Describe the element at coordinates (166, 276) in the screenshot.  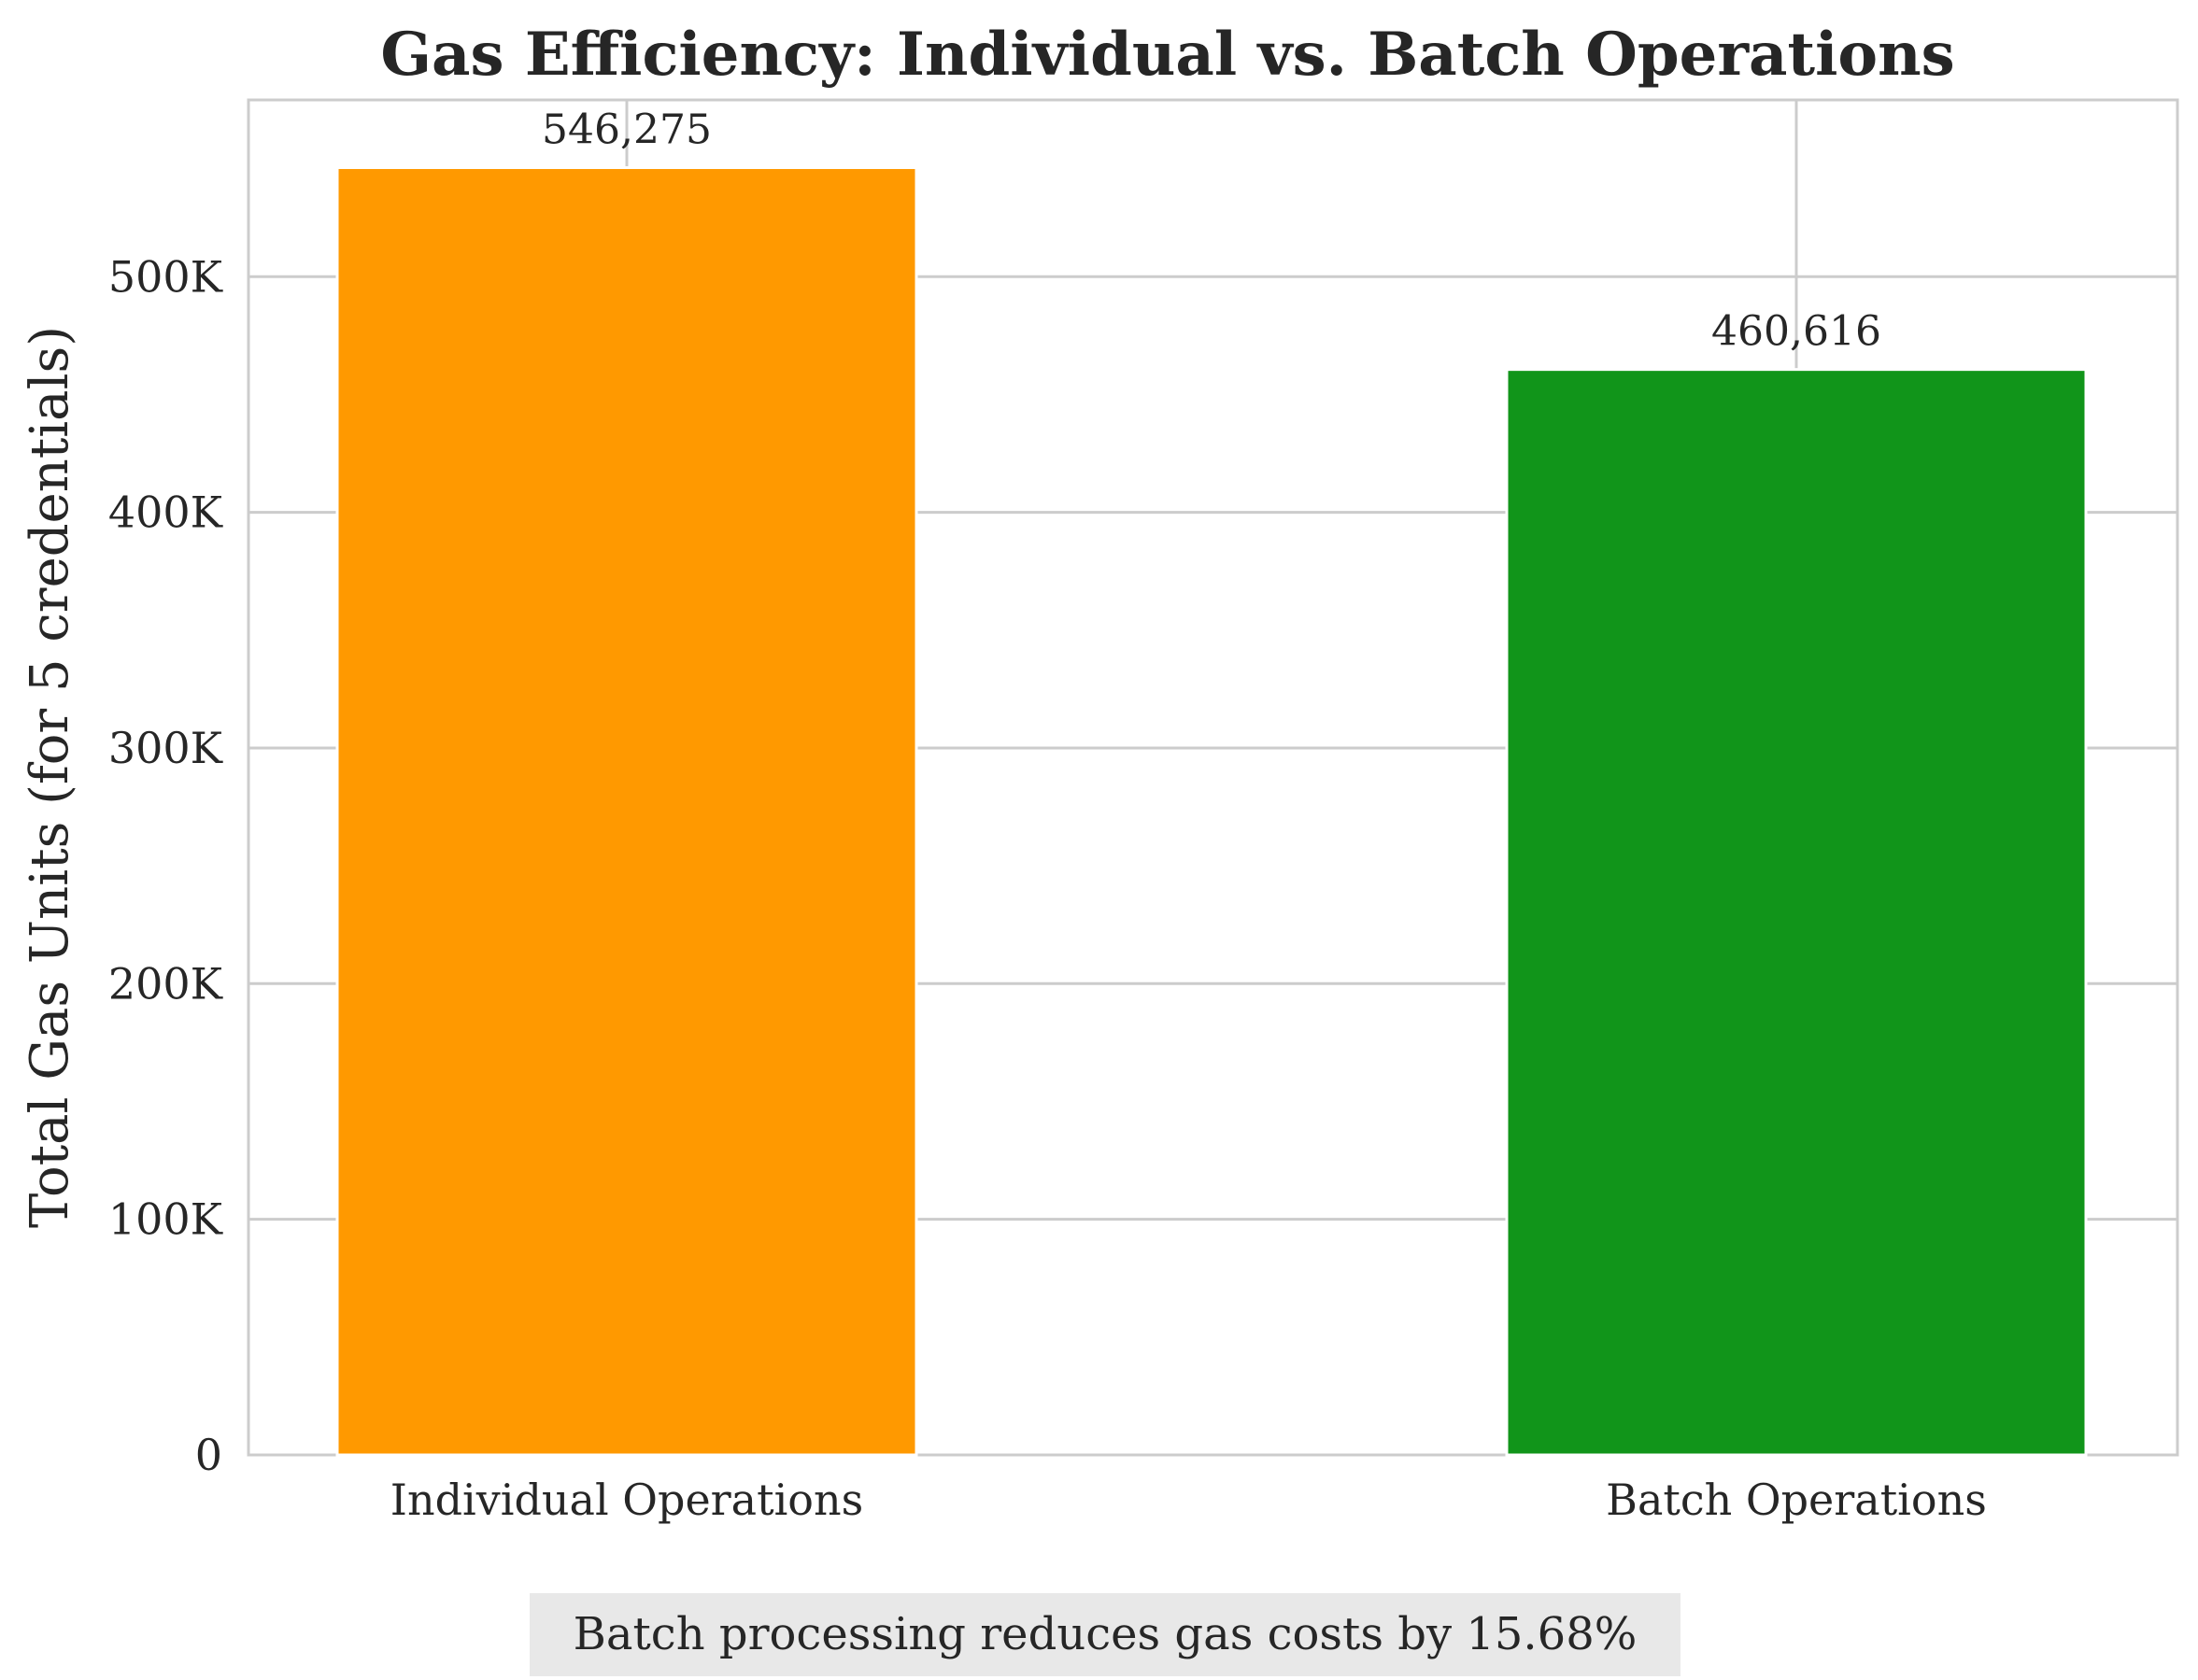
I see `y-tick-label: 500K` at that location.